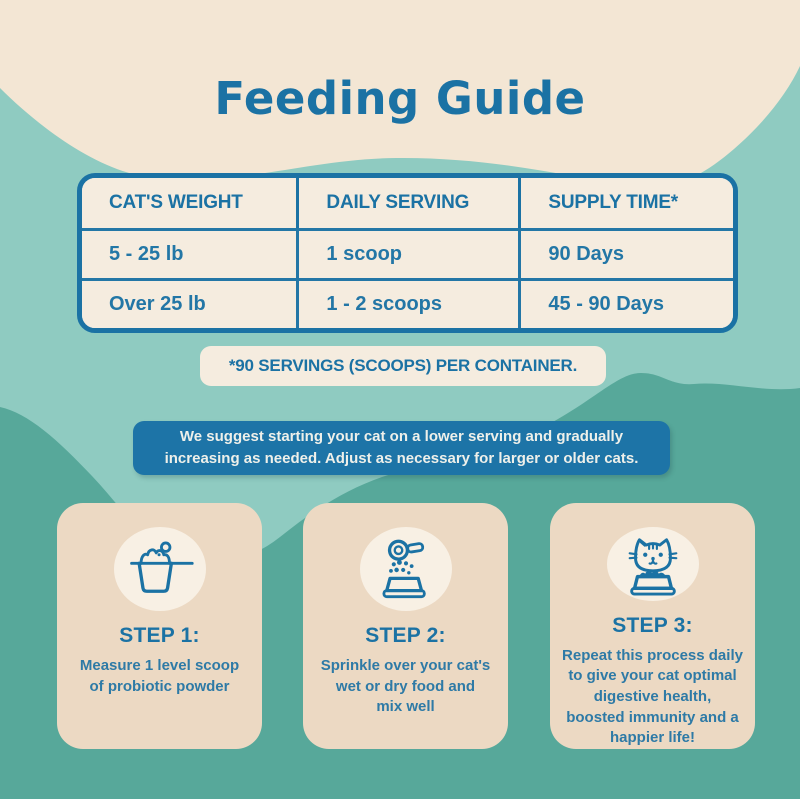  I want to click on step-1-icon-circle, so click(159, 569).